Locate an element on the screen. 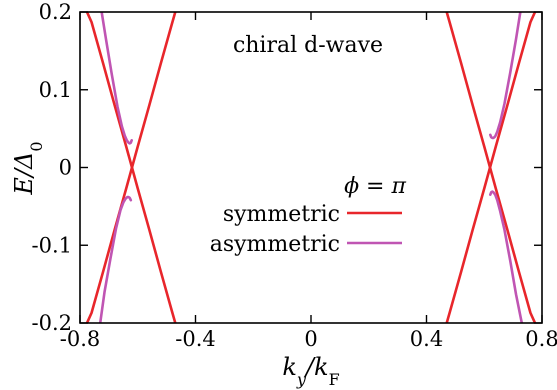 Image resolution: width=557 pixels, height=390 pixels. legend: symmetric asymmetric is located at coordinates (306, 229).